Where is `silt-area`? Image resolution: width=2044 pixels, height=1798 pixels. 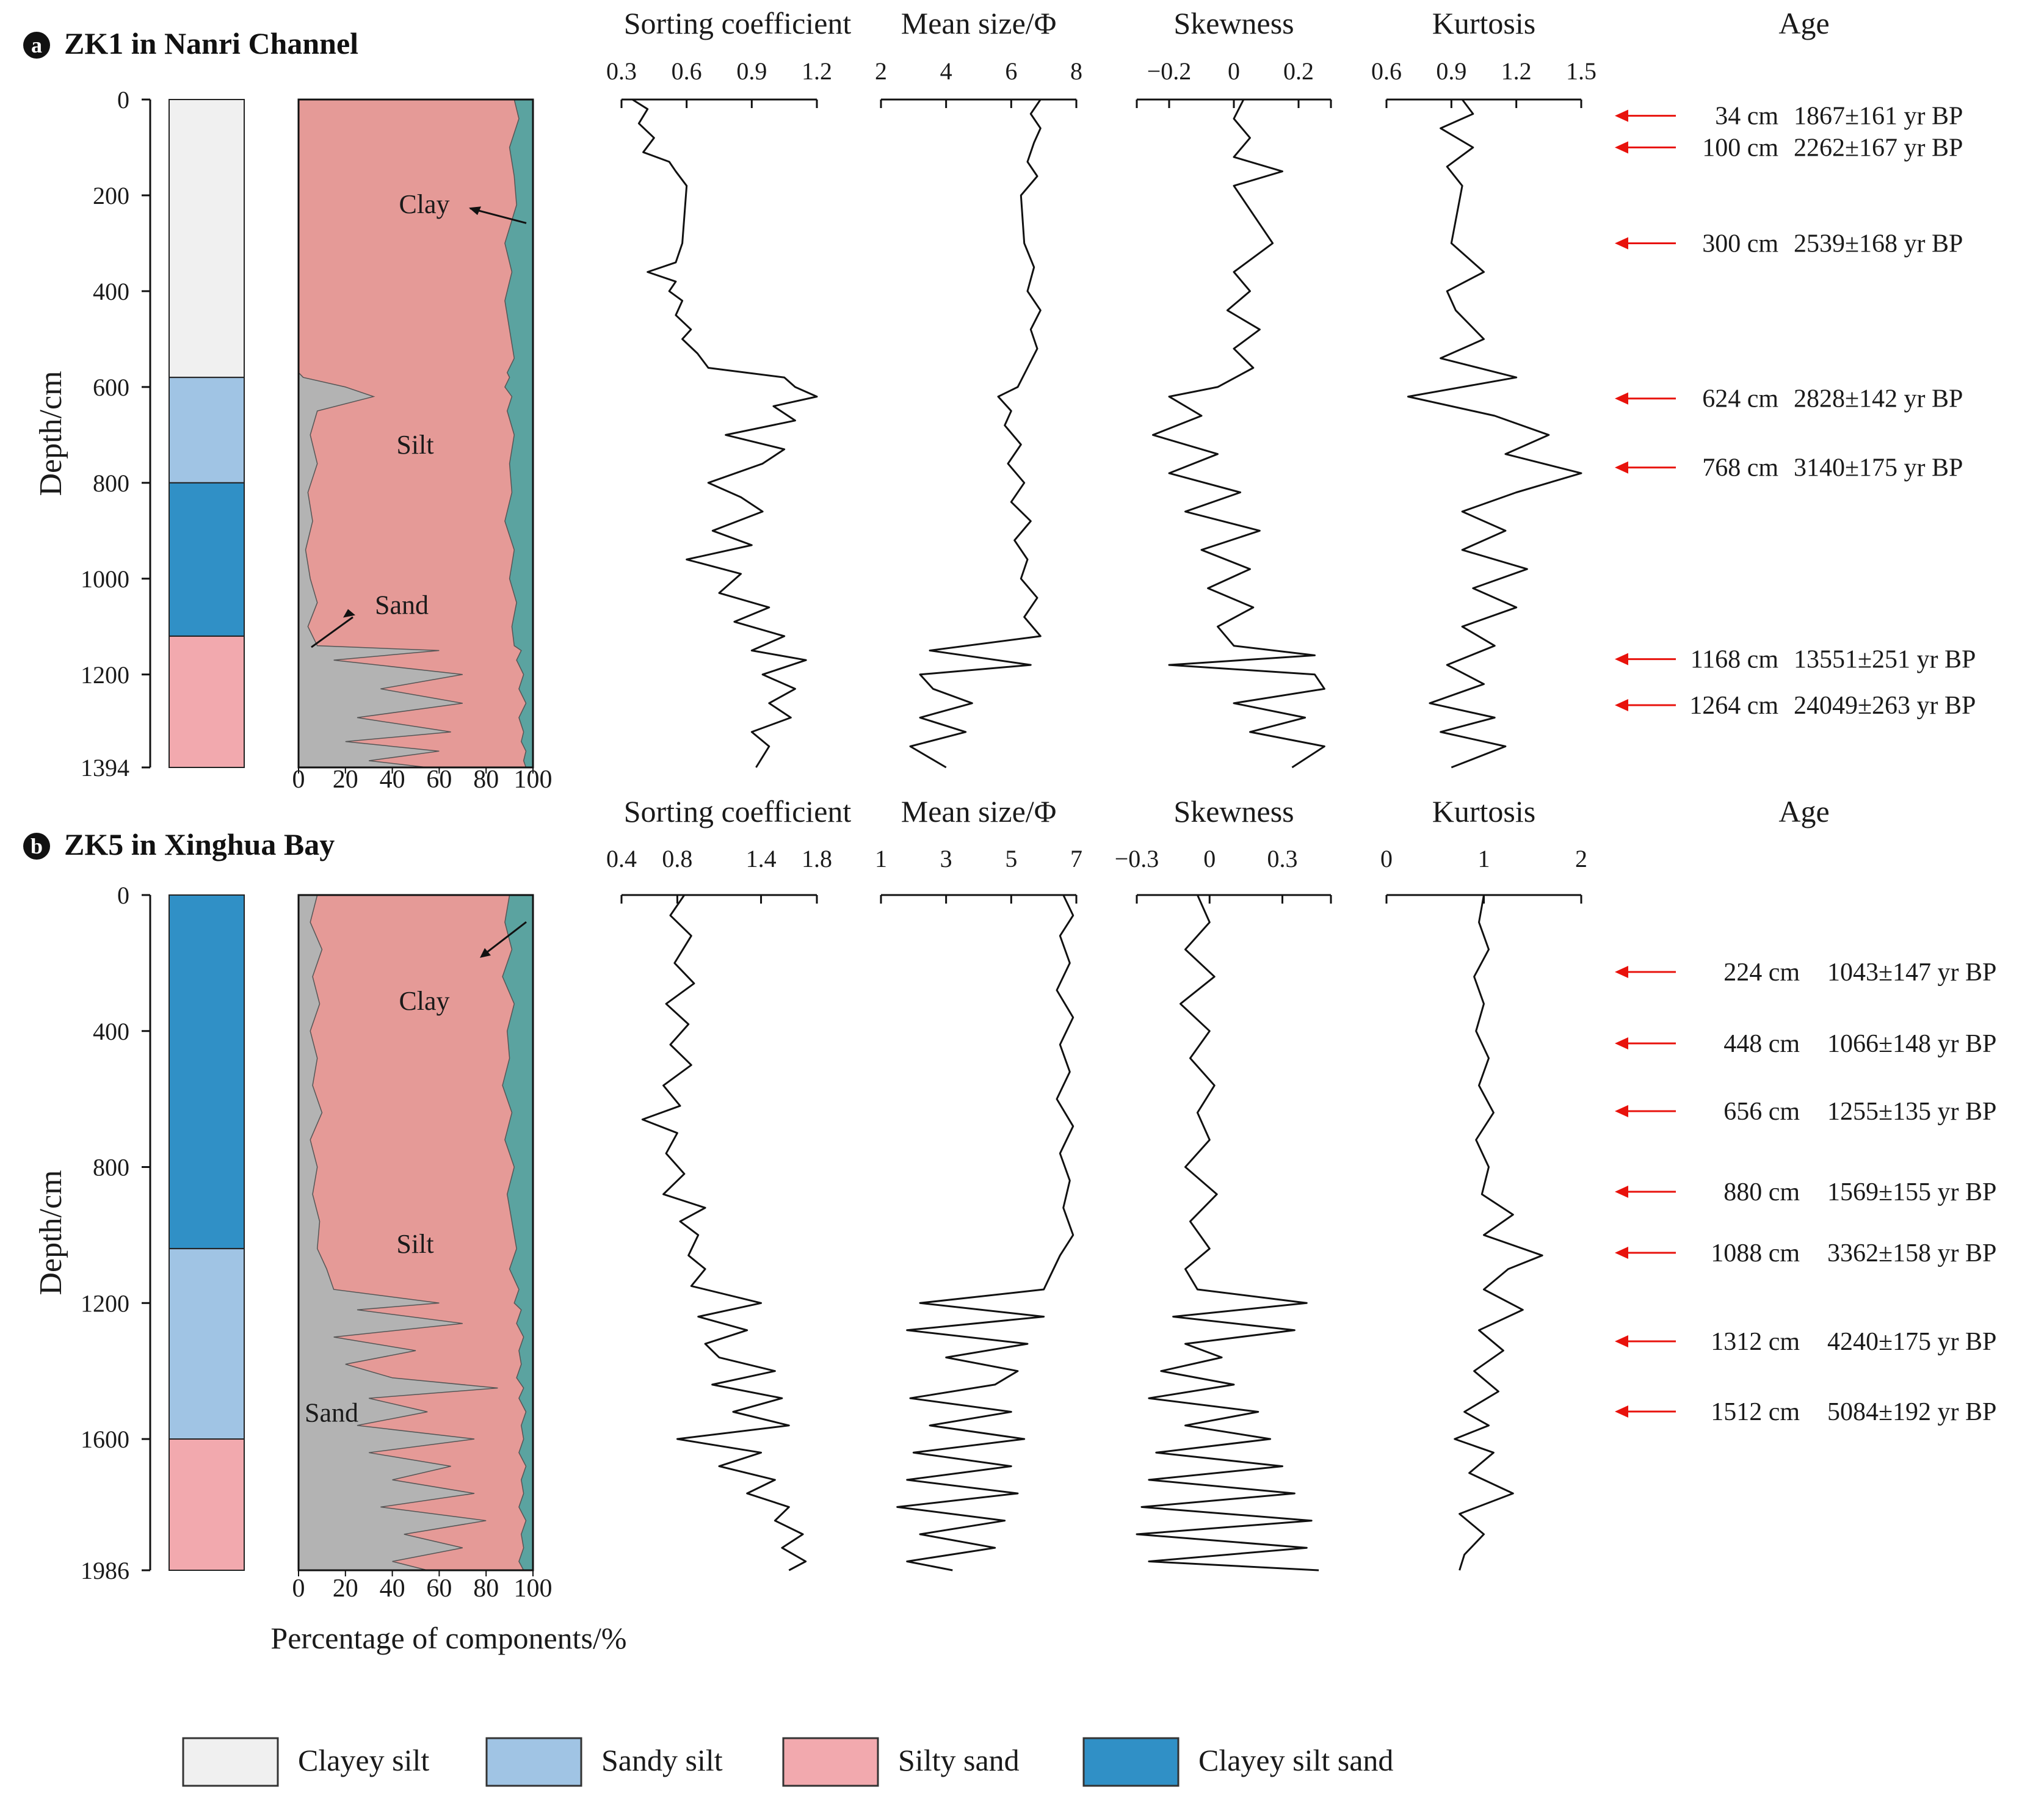 silt-area is located at coordinates (413, 434).